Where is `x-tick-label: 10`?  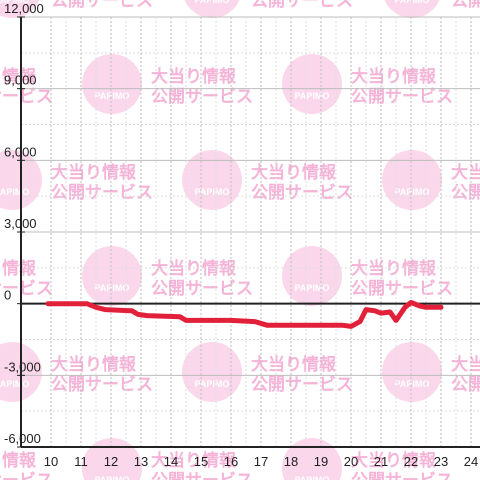
x-tick-label: 10 is located at coordinates (51, 461).